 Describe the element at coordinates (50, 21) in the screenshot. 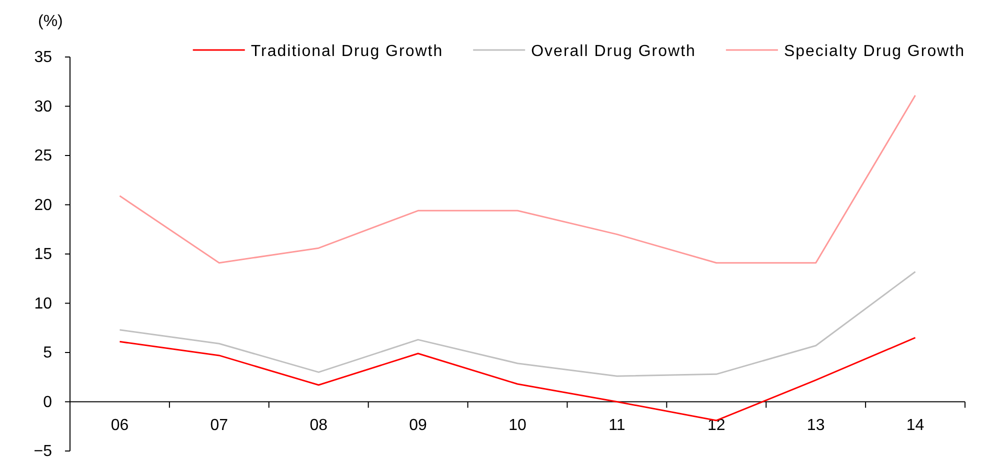

I see `y-axis-title: (%)` at that location.